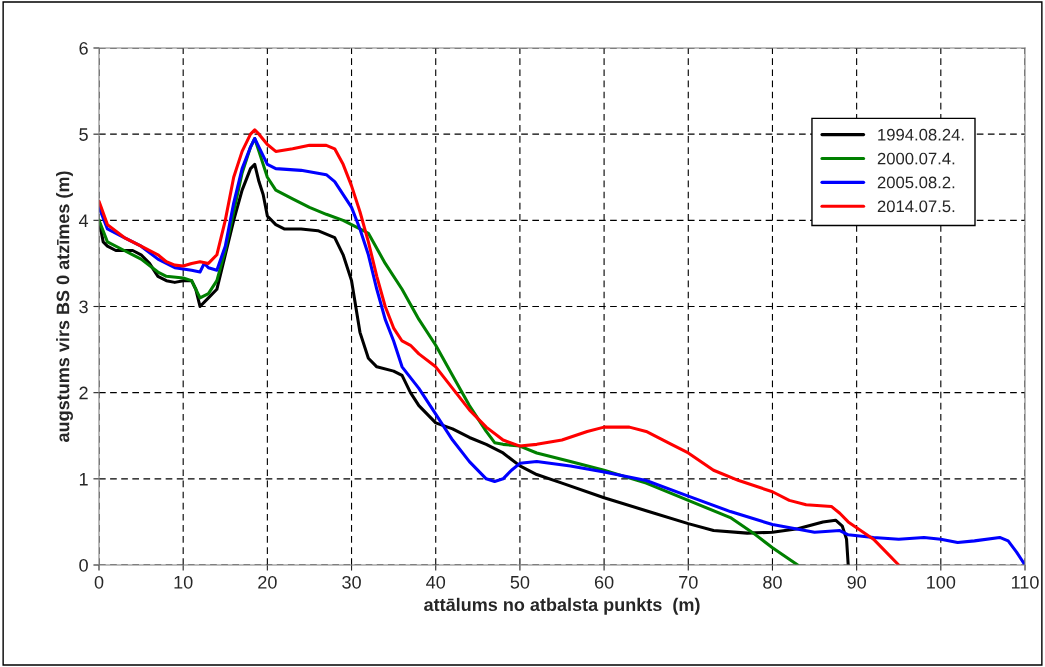 This screenshot has width=1045, height=667. What do you see at coordinates (64, 306) in the screenshot?
I see `y-axis-title: augstums virs BS 0 atzīmes (m)` at bounding box center [64, 306].